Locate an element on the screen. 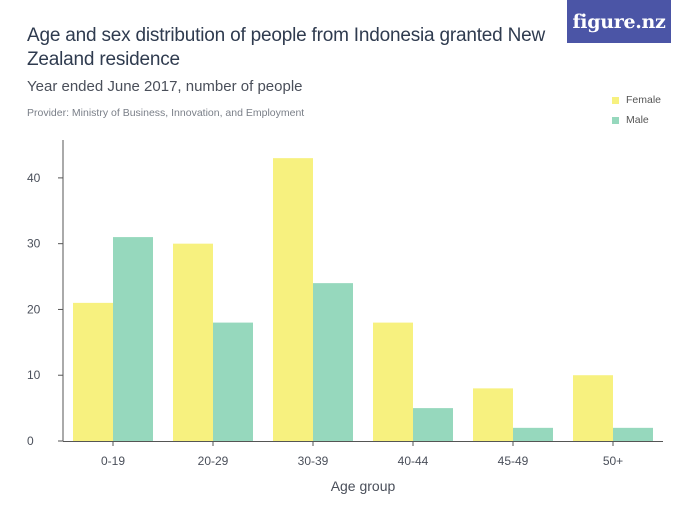  x-tick-label: 45-49 is located at coordinates (513, 461).